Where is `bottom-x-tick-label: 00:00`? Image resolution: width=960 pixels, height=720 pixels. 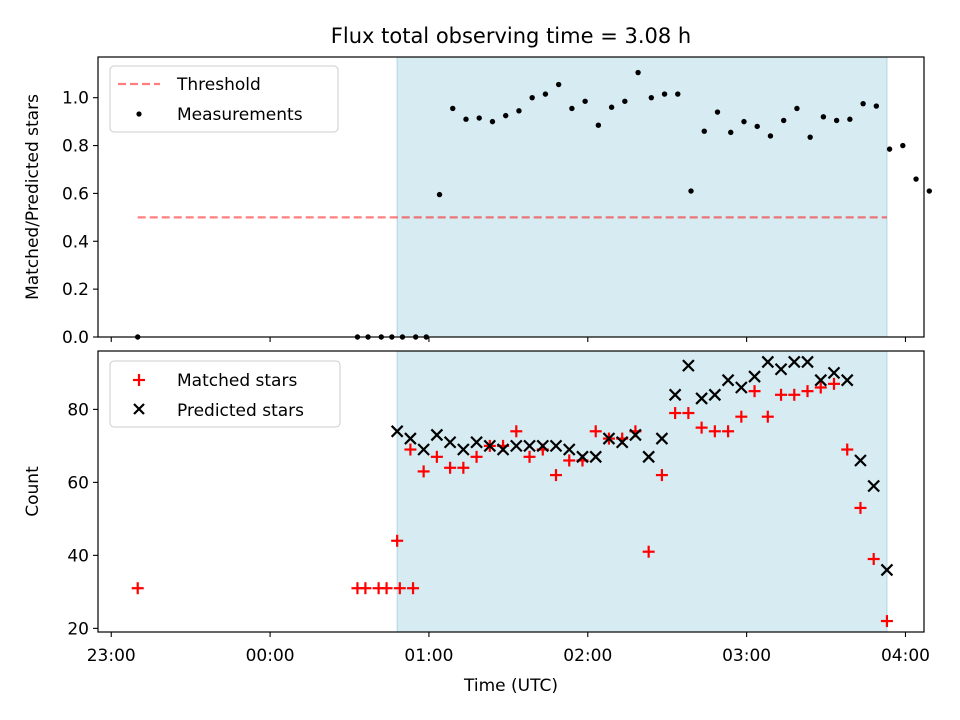 bottom-x-tick-label: 00:00 is located at coordinates (270, 656).